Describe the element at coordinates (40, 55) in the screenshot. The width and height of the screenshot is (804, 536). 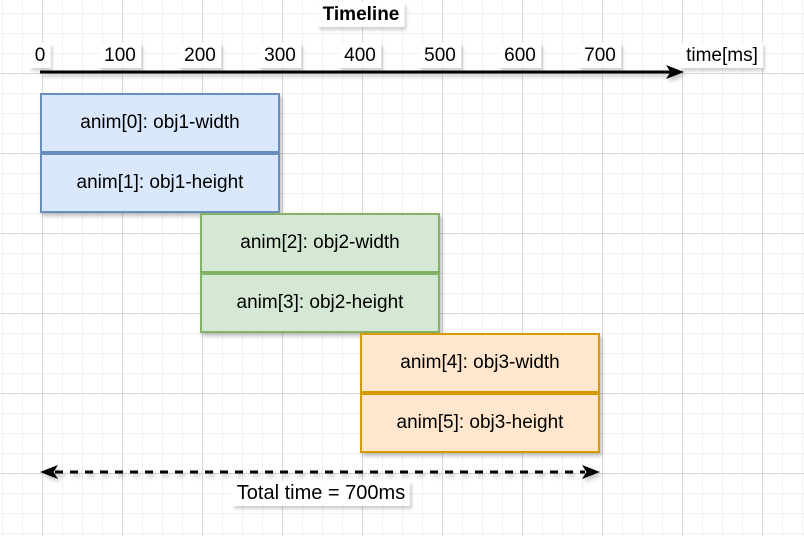
I see `tick-label-0: 0` at that location.